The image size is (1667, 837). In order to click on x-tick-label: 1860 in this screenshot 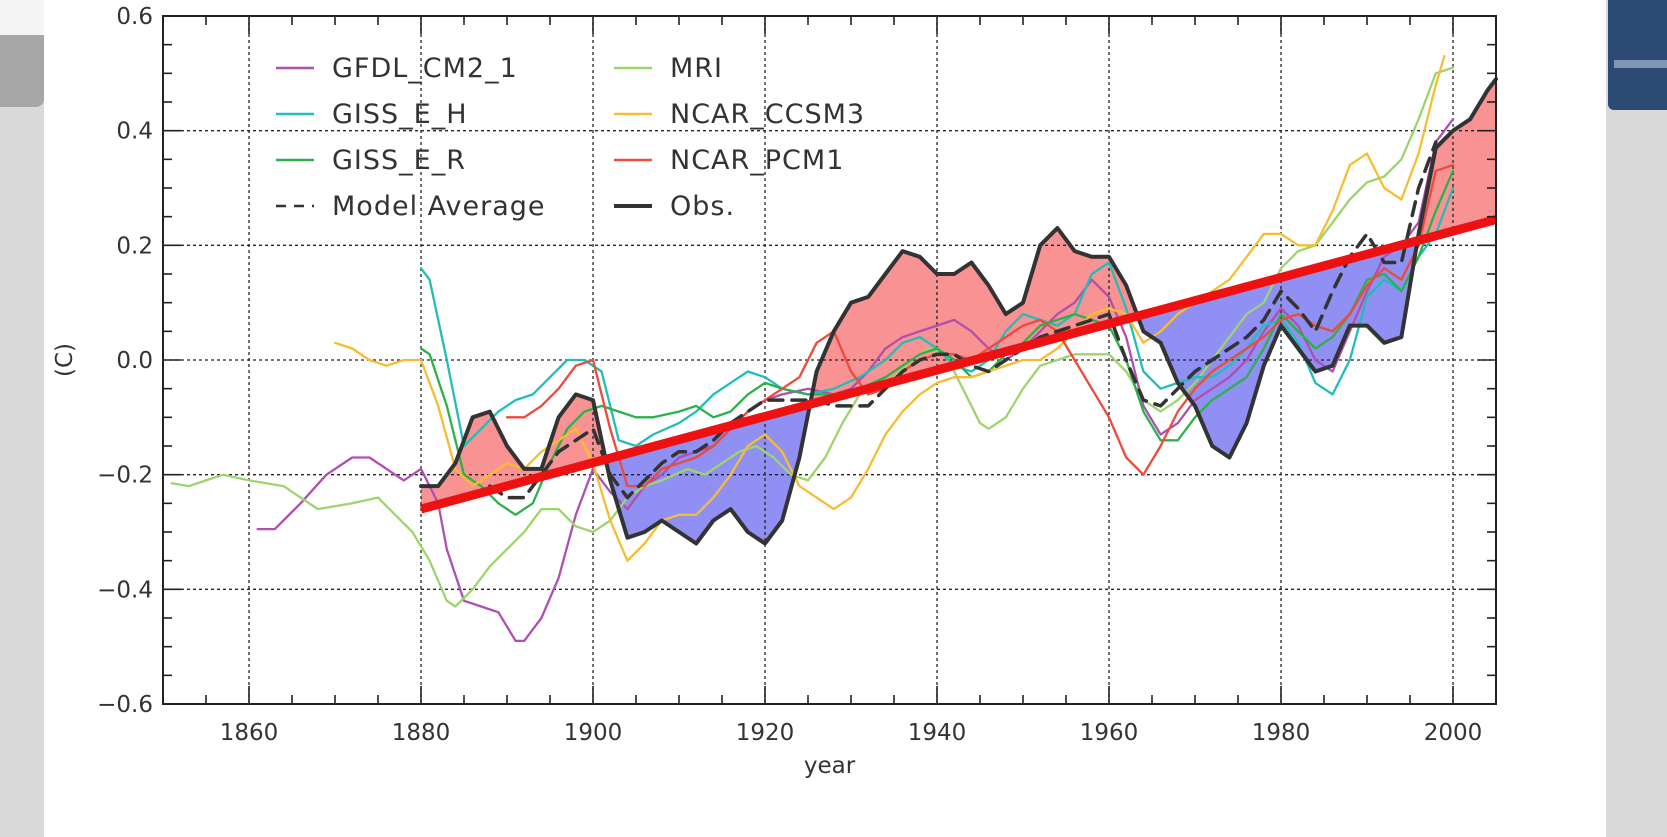, I will do `click(249, 733)`.